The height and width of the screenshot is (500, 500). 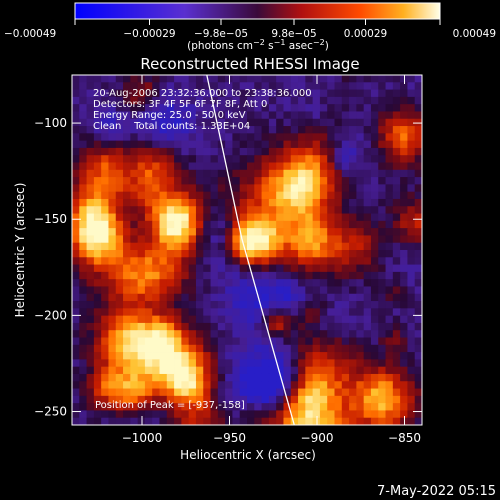 I want to click on x-axis-label: Heliocentric X (arcsec), so click(x=248, y=455).